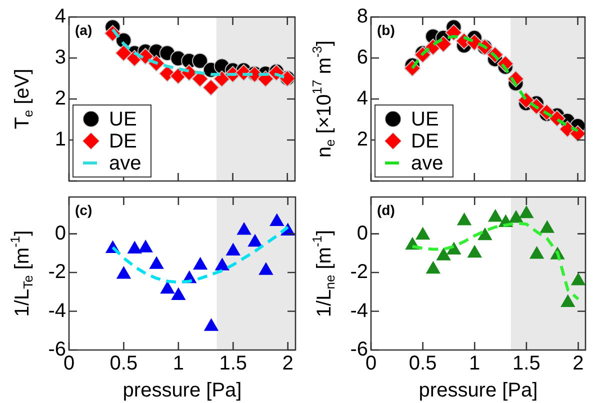 The height and width of the screenshot is (403, 594). I want to click on y-tick-label: 3, so click(60, 57).